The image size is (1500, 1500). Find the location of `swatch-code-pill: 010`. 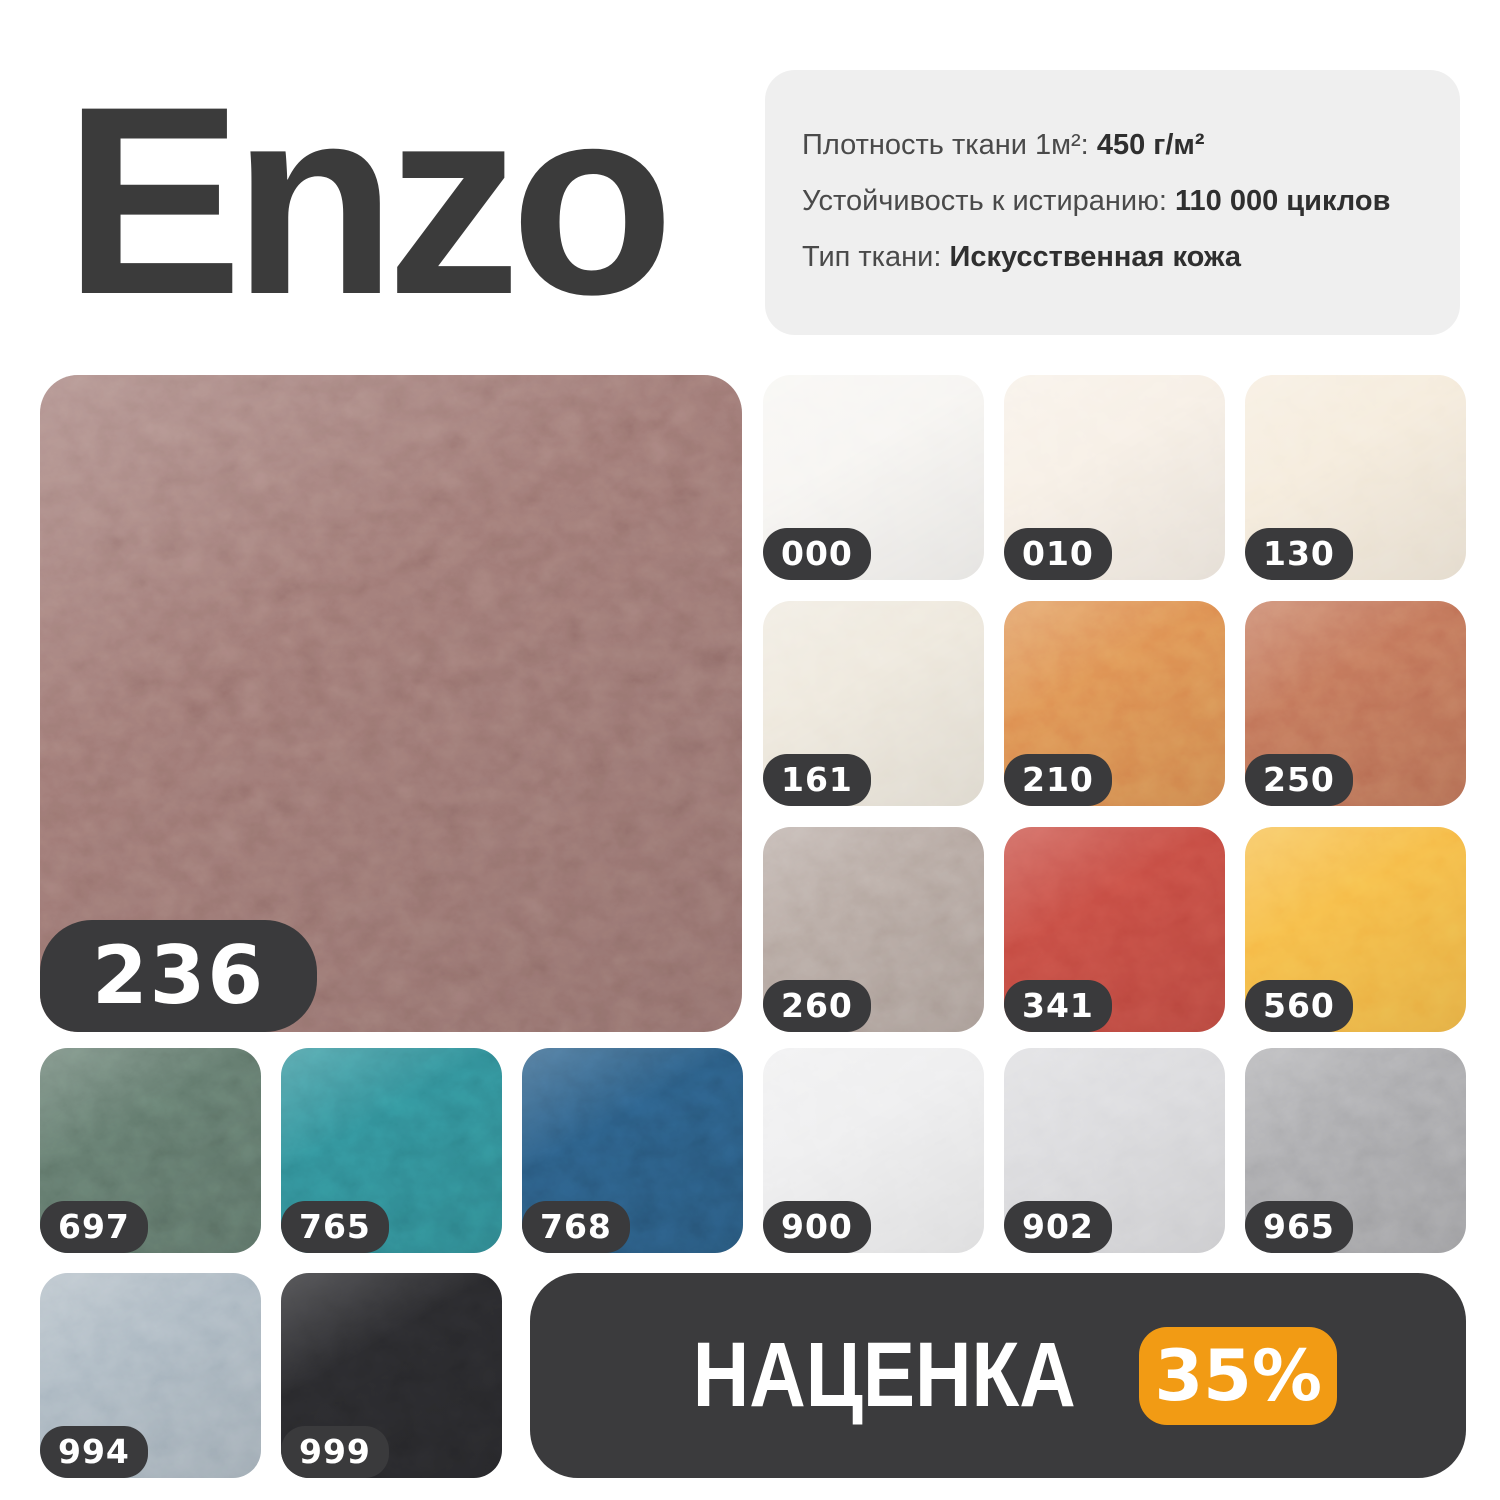

swatch-code-pill: 010 is located at coordinates (1058, 554).